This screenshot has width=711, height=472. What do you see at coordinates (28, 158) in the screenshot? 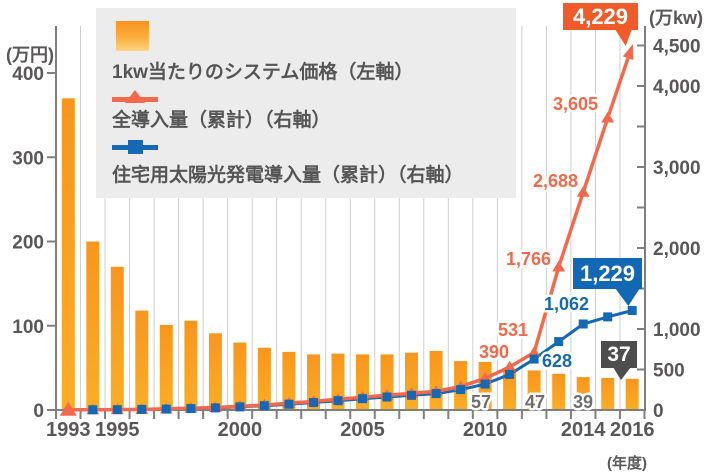
I see `left-axis-tick-label: 300` at bounding box center [28, 158].